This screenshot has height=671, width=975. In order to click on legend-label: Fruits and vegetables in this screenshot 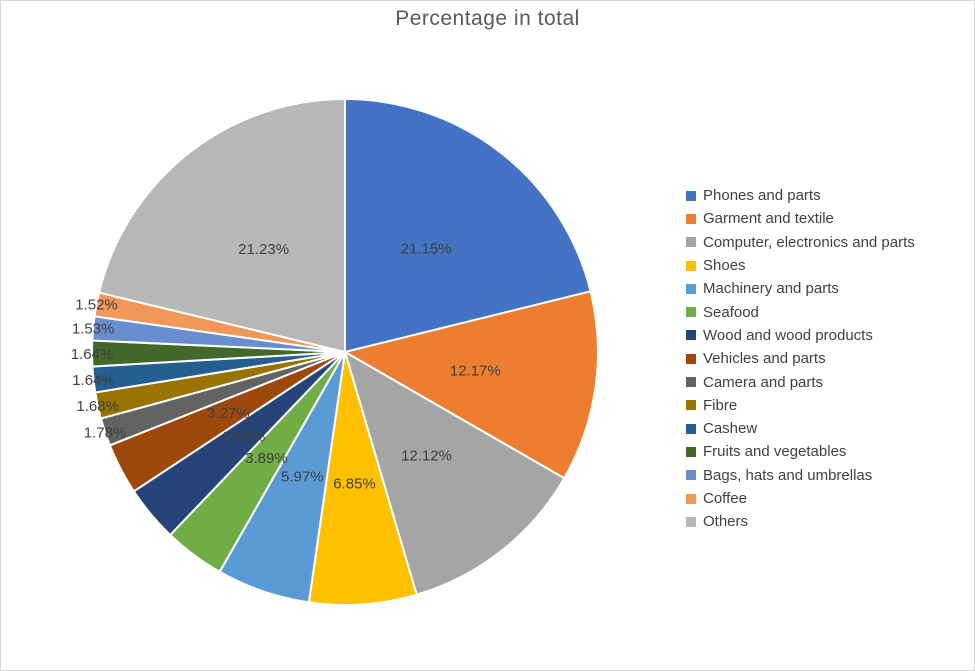, I will do `click(775, 452)`.